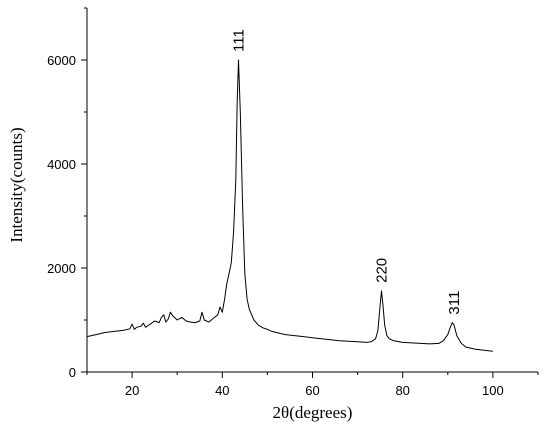 The image size is (550, 433). What do you see at coordinates (239, 40) in the screenshot?
I see `peak-label-111: 111` at bounding box center [239, 40].